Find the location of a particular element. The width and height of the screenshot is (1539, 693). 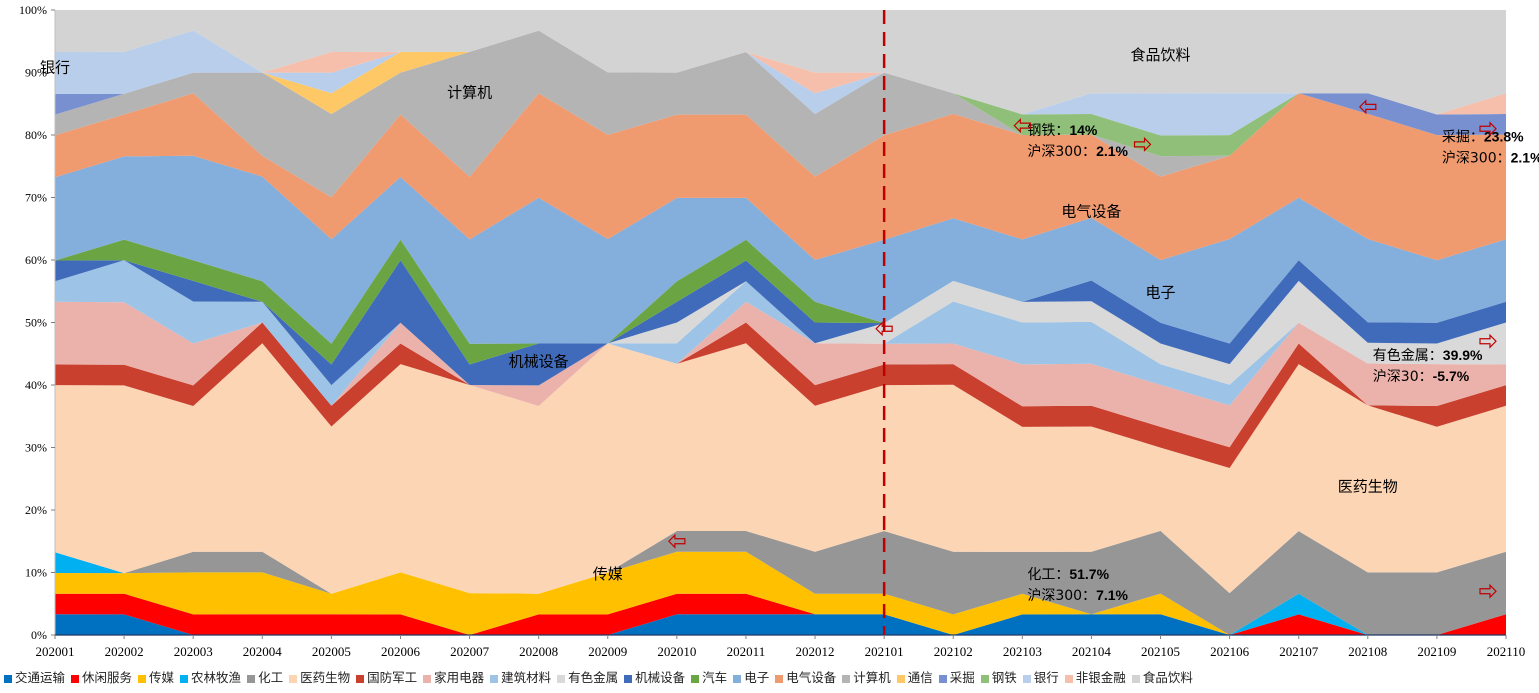

legend-item: 电气设备 is located at coordinates (805, 676).